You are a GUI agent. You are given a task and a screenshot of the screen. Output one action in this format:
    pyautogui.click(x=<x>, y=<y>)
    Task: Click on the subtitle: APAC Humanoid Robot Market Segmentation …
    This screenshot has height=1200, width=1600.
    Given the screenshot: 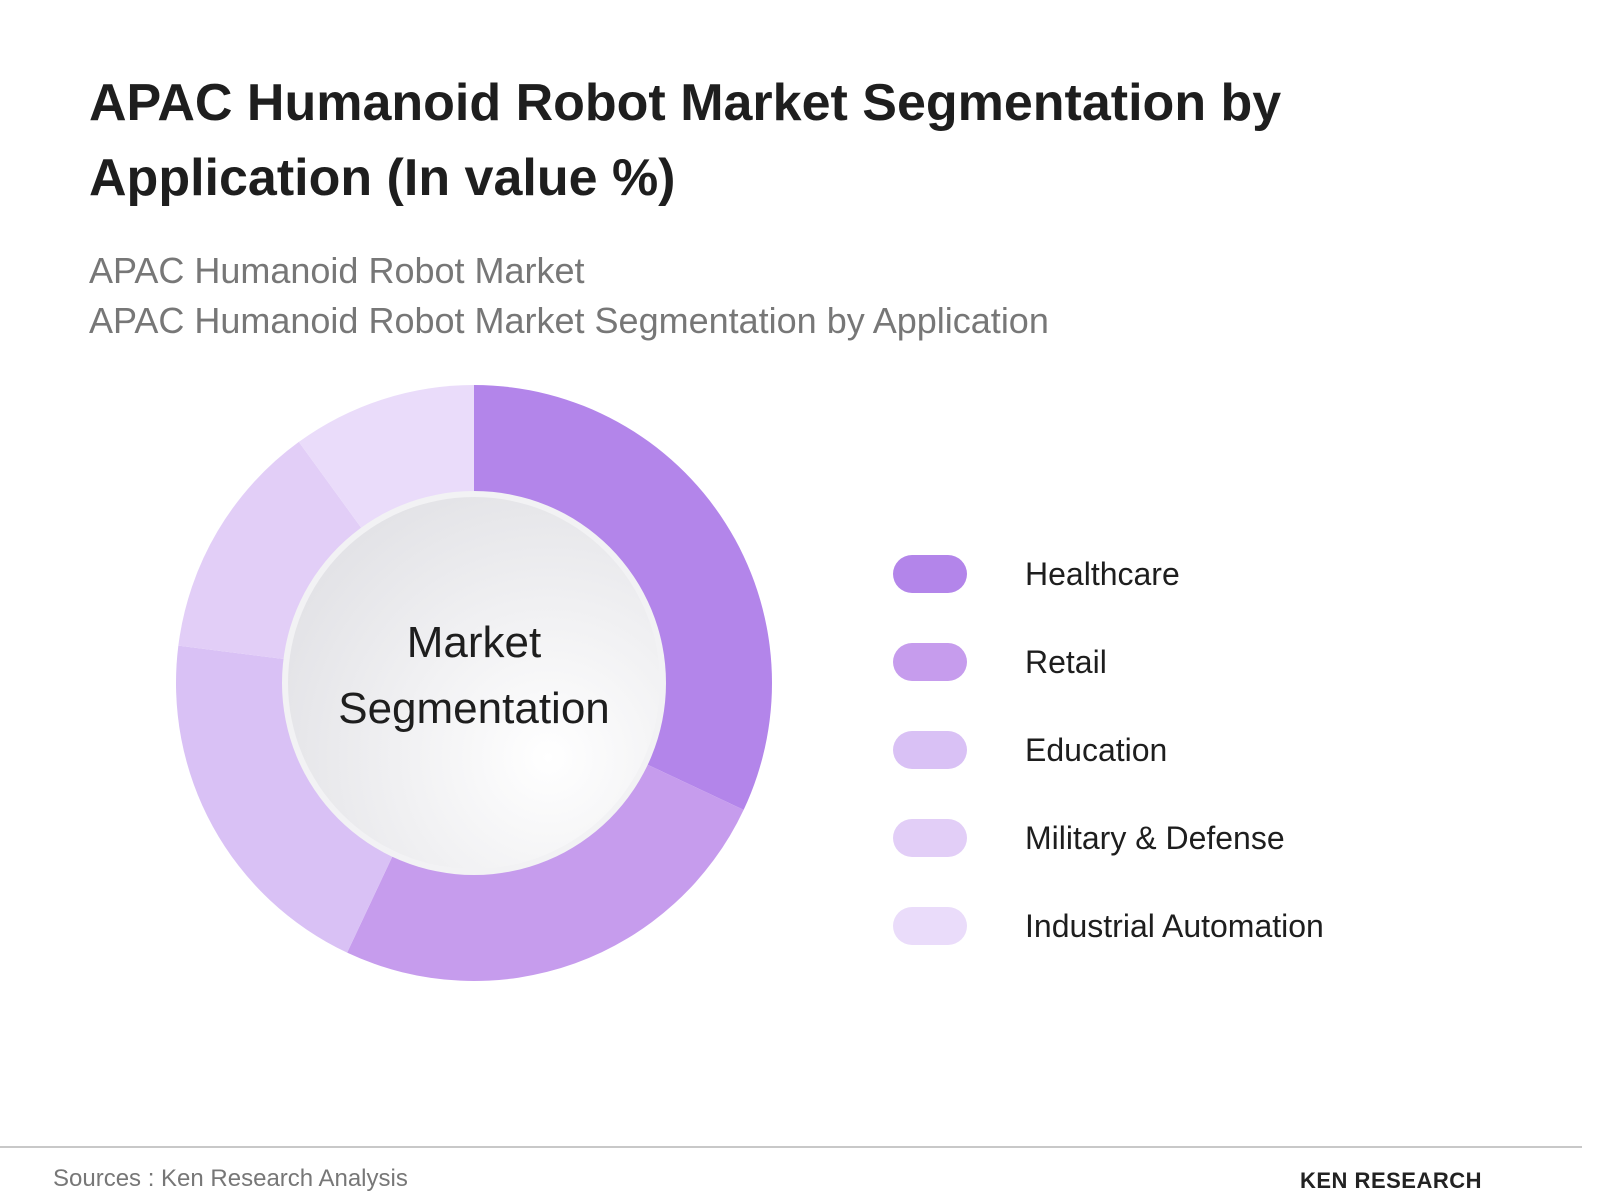 What is the action you would take?
    pyautogui.click(x=569, y=320)
    